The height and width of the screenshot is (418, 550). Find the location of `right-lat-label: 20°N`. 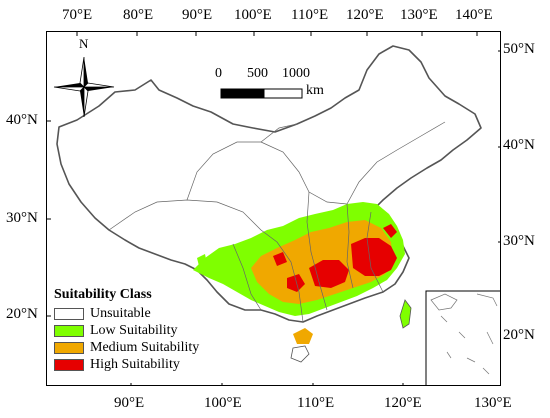

right-lat-label: 20°N is located at coordinates (519, 335).